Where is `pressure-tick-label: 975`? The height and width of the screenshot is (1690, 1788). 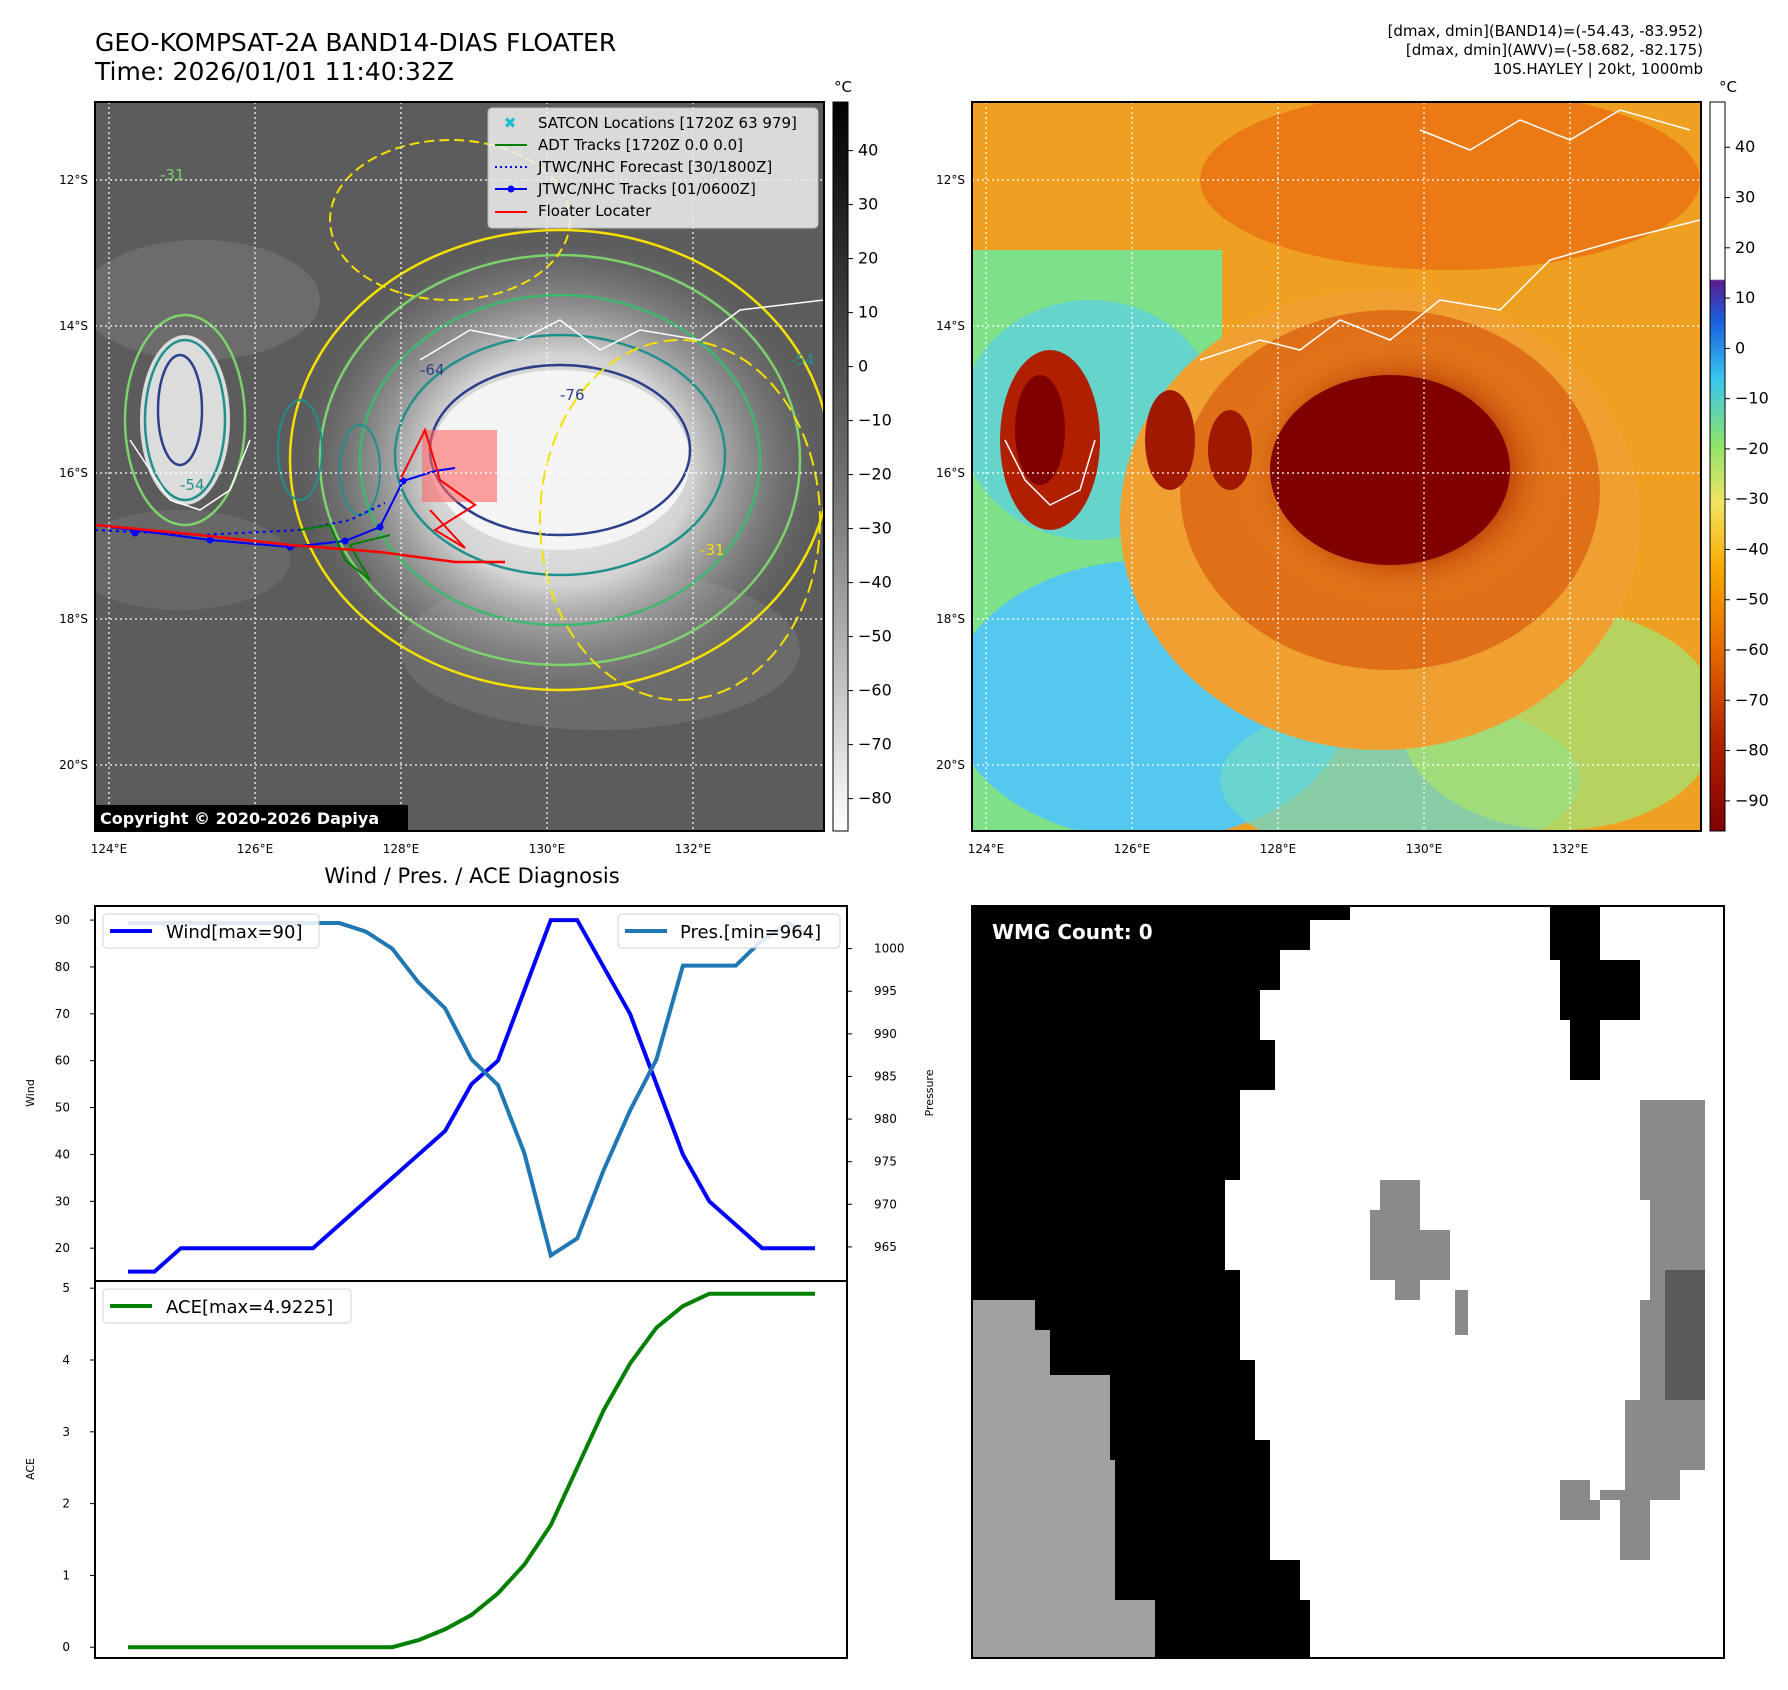 pressure-tick-label: 975 is located at coordinates (885, 1162).